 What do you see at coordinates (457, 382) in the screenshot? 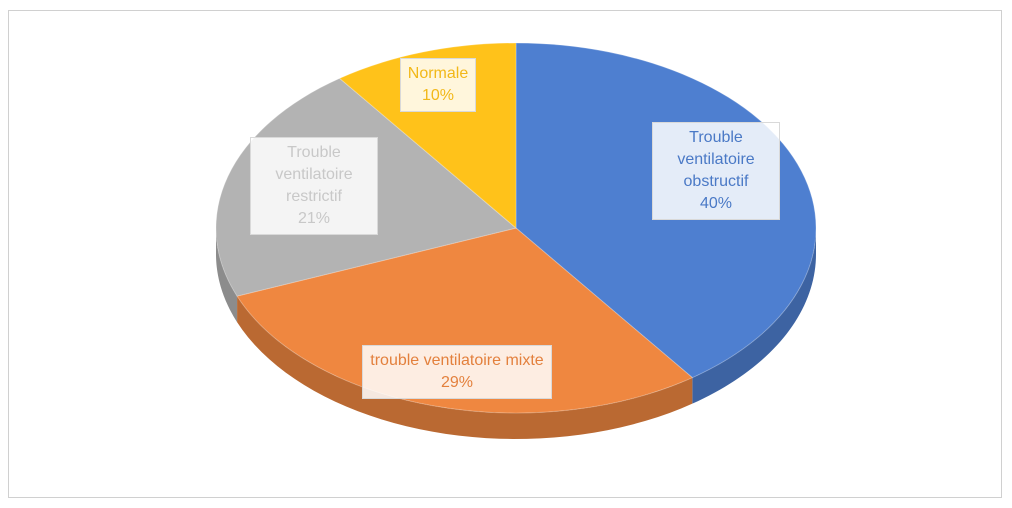
I see `label-value: 29%` at bounding box center [457, 382].